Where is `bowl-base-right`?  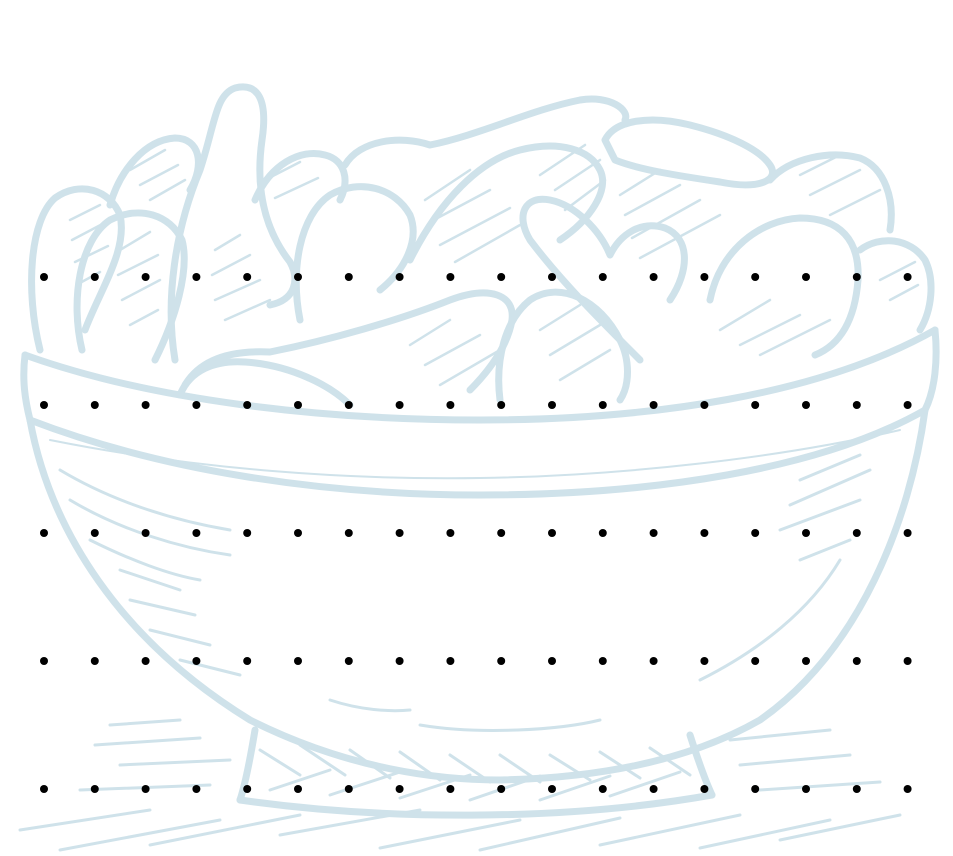 bowl-base-right is located at coordinates (701, 765).